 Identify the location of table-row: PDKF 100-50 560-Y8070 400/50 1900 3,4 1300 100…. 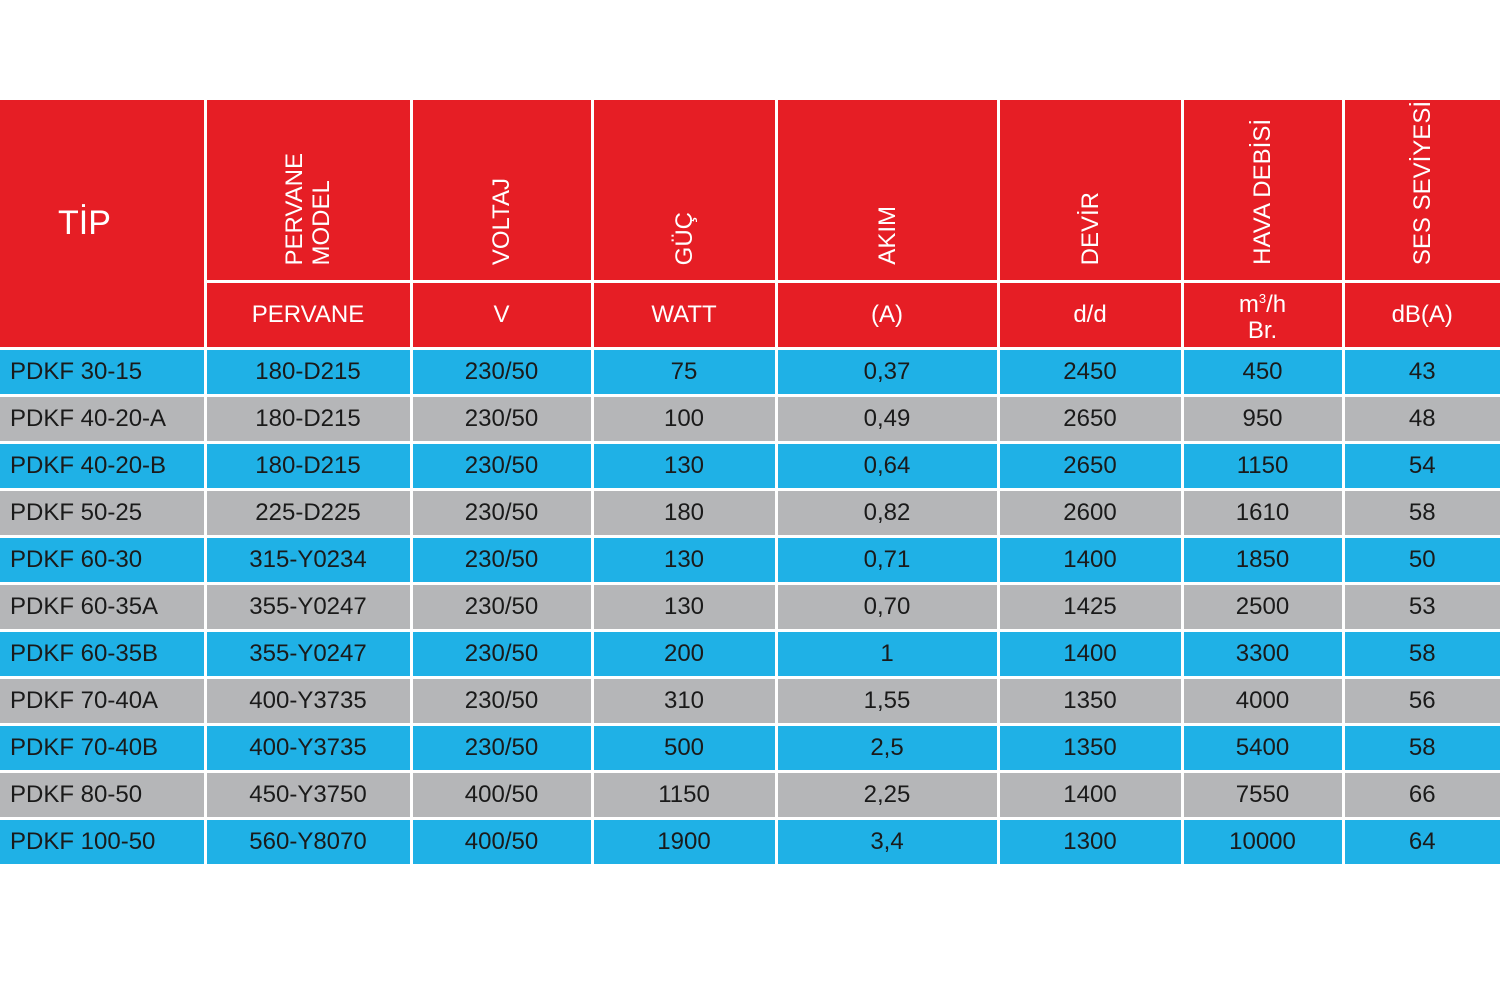
(750, 842).